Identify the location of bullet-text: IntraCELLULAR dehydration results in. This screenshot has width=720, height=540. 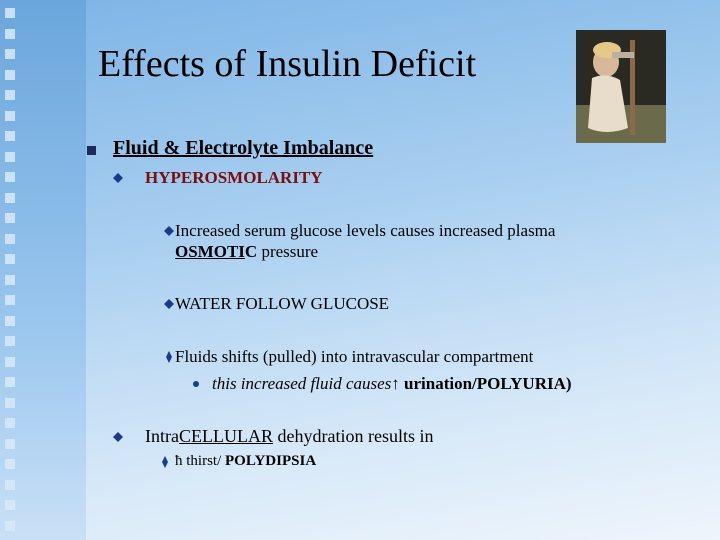
(289, 436).